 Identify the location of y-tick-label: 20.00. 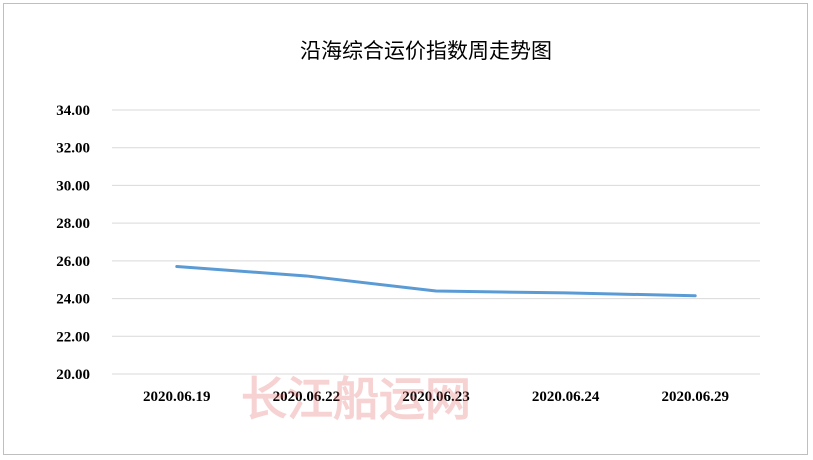
(73, 375).